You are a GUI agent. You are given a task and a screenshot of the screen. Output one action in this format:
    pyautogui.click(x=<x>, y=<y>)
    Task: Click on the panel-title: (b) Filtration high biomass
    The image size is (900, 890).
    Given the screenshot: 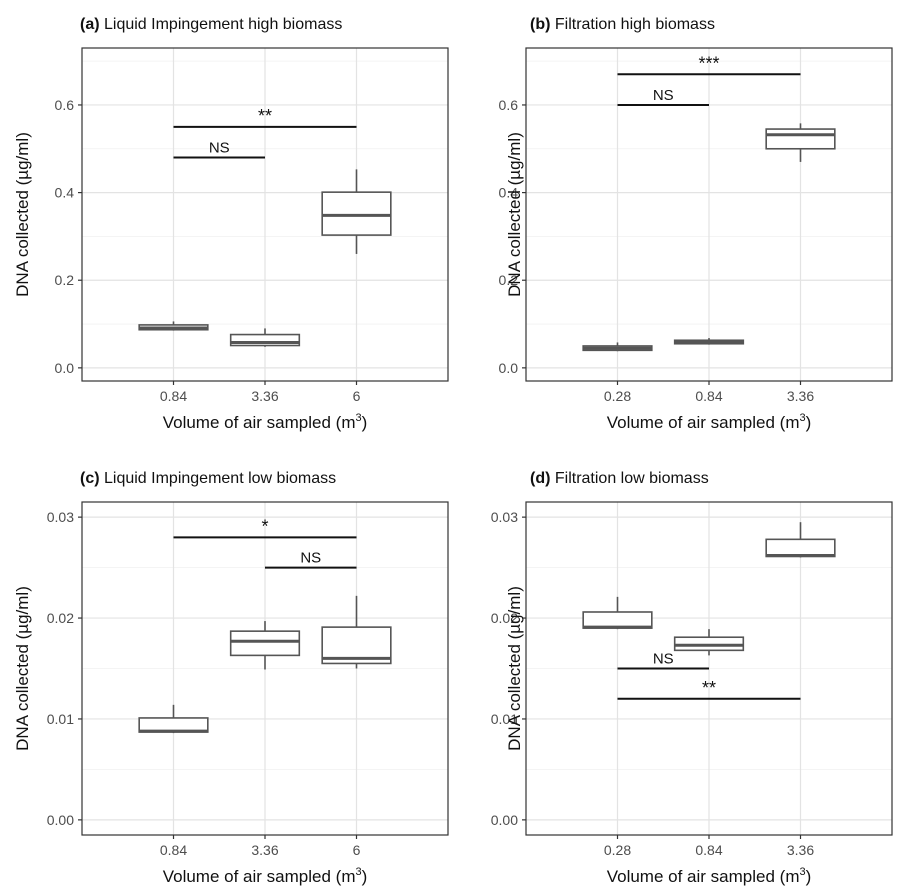 What is the action you would take?
    pyautogui.click(x=622, y=24)
    